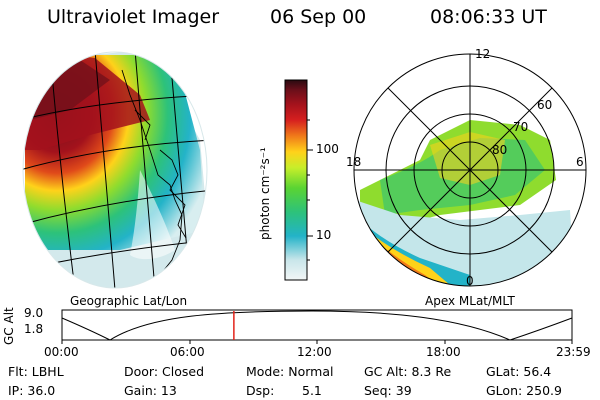 The width and height of the screenshot is (600, 400). What do you see at coordinates (34, 313) in the screenshot?
I see `orbit-ytick-high: 9.0` at bounding box center [34, 313].